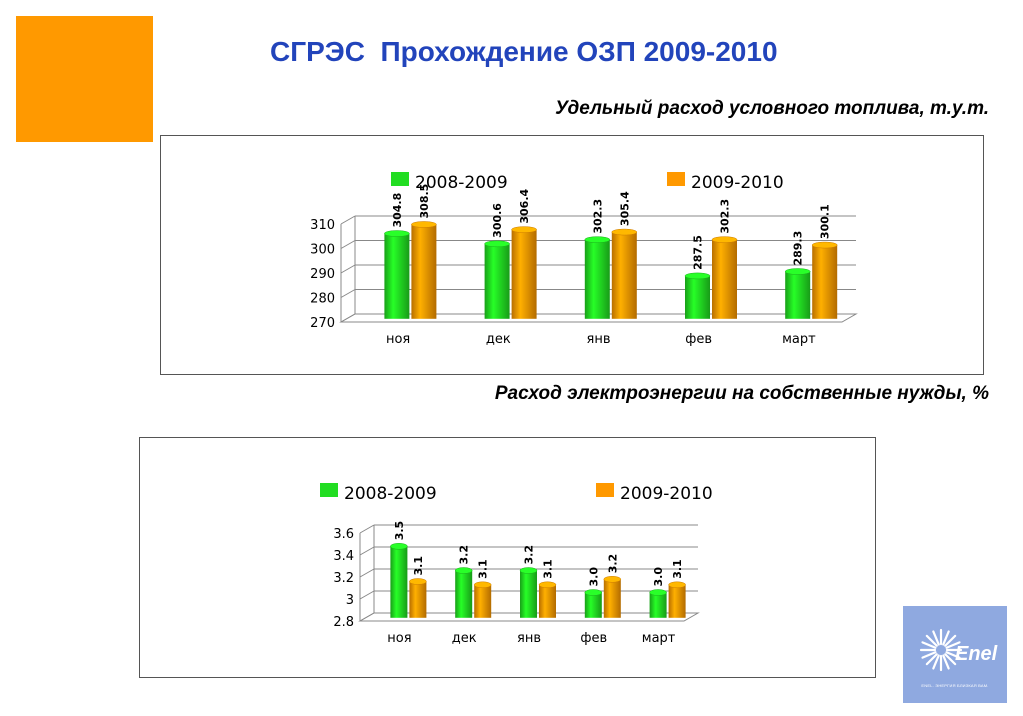 Image resolution: width=1023 pixels, height=716 pixels. I want to click on decorative-orange-square, so click(84, 79).